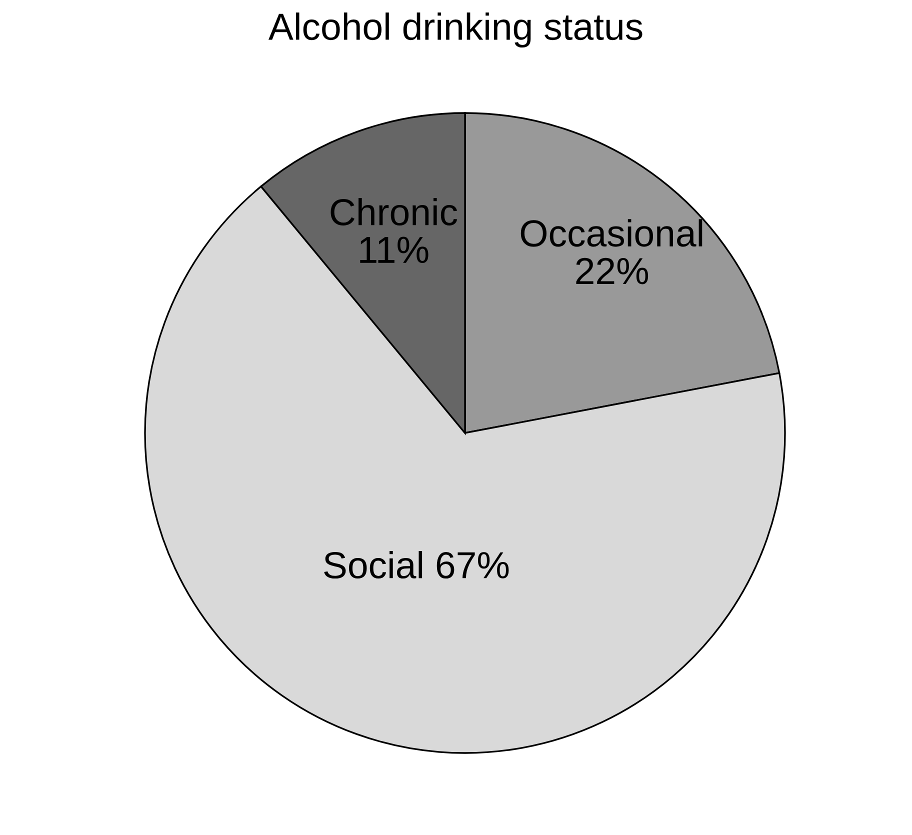 The image size is (912, 835). I want to click on data-label: 11%, so click(394, 250).